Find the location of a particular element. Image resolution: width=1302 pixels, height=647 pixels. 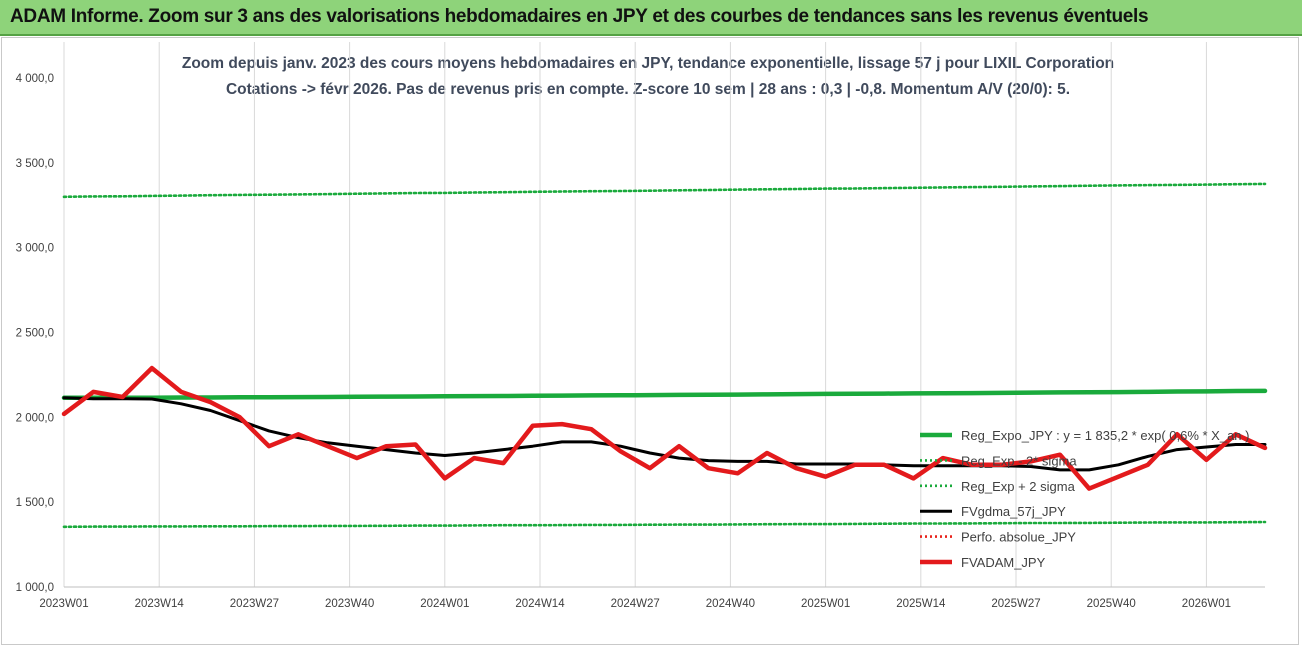

x-tick-label: 2025W27 is located at coordinates (1015, 604).